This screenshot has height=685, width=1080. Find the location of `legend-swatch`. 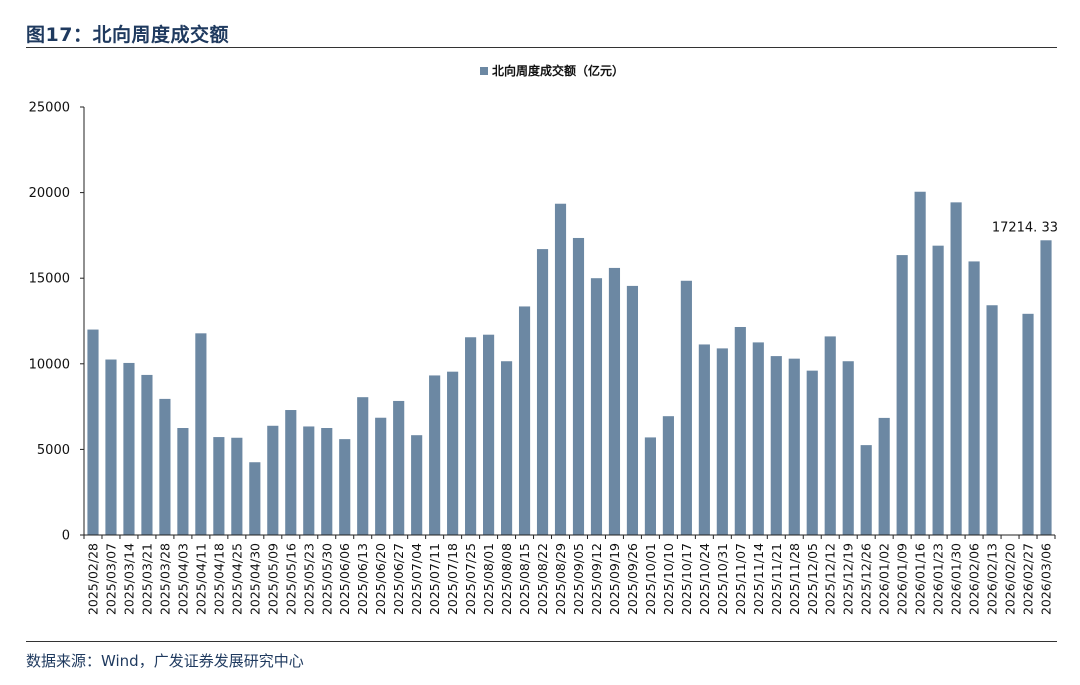

legend-swatch is located at coordinates (484, 71).